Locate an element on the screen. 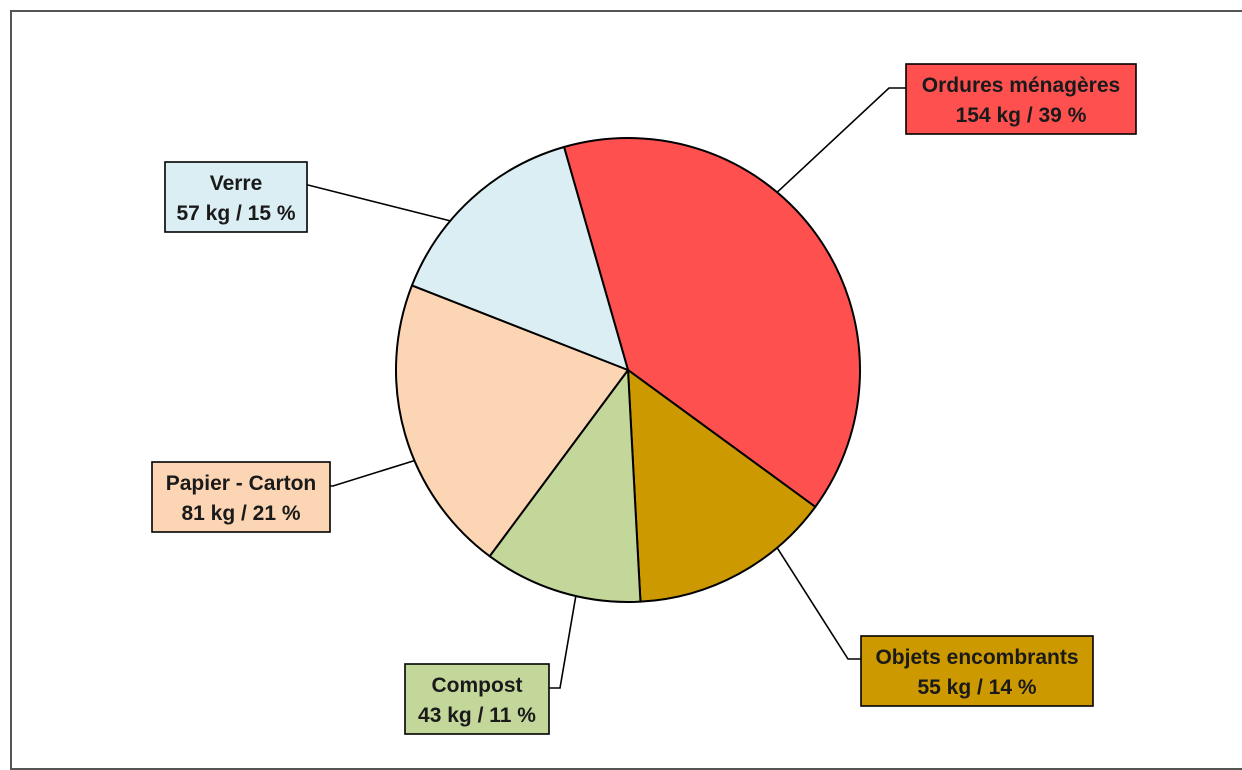 This screenshot has height=770, width=1242. pie-slice-compost is located at coordinates (565, 486).